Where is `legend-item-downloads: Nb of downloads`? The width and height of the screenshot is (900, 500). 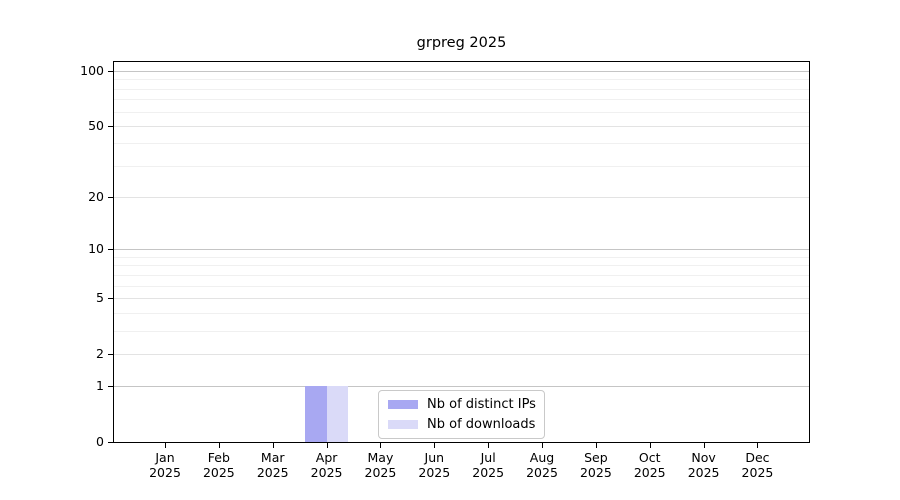 legend-item-downloads: Nb of downloads is located at coordinates (461, 424).